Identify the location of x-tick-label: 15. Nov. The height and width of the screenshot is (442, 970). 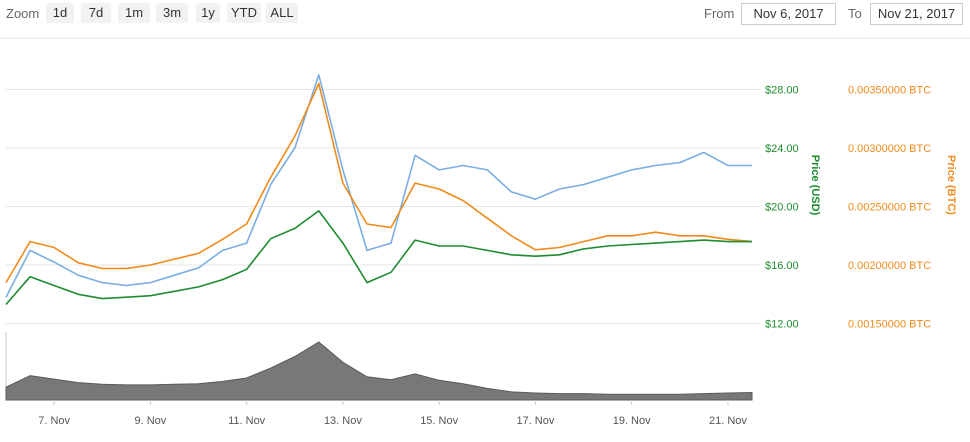
(439, 421).